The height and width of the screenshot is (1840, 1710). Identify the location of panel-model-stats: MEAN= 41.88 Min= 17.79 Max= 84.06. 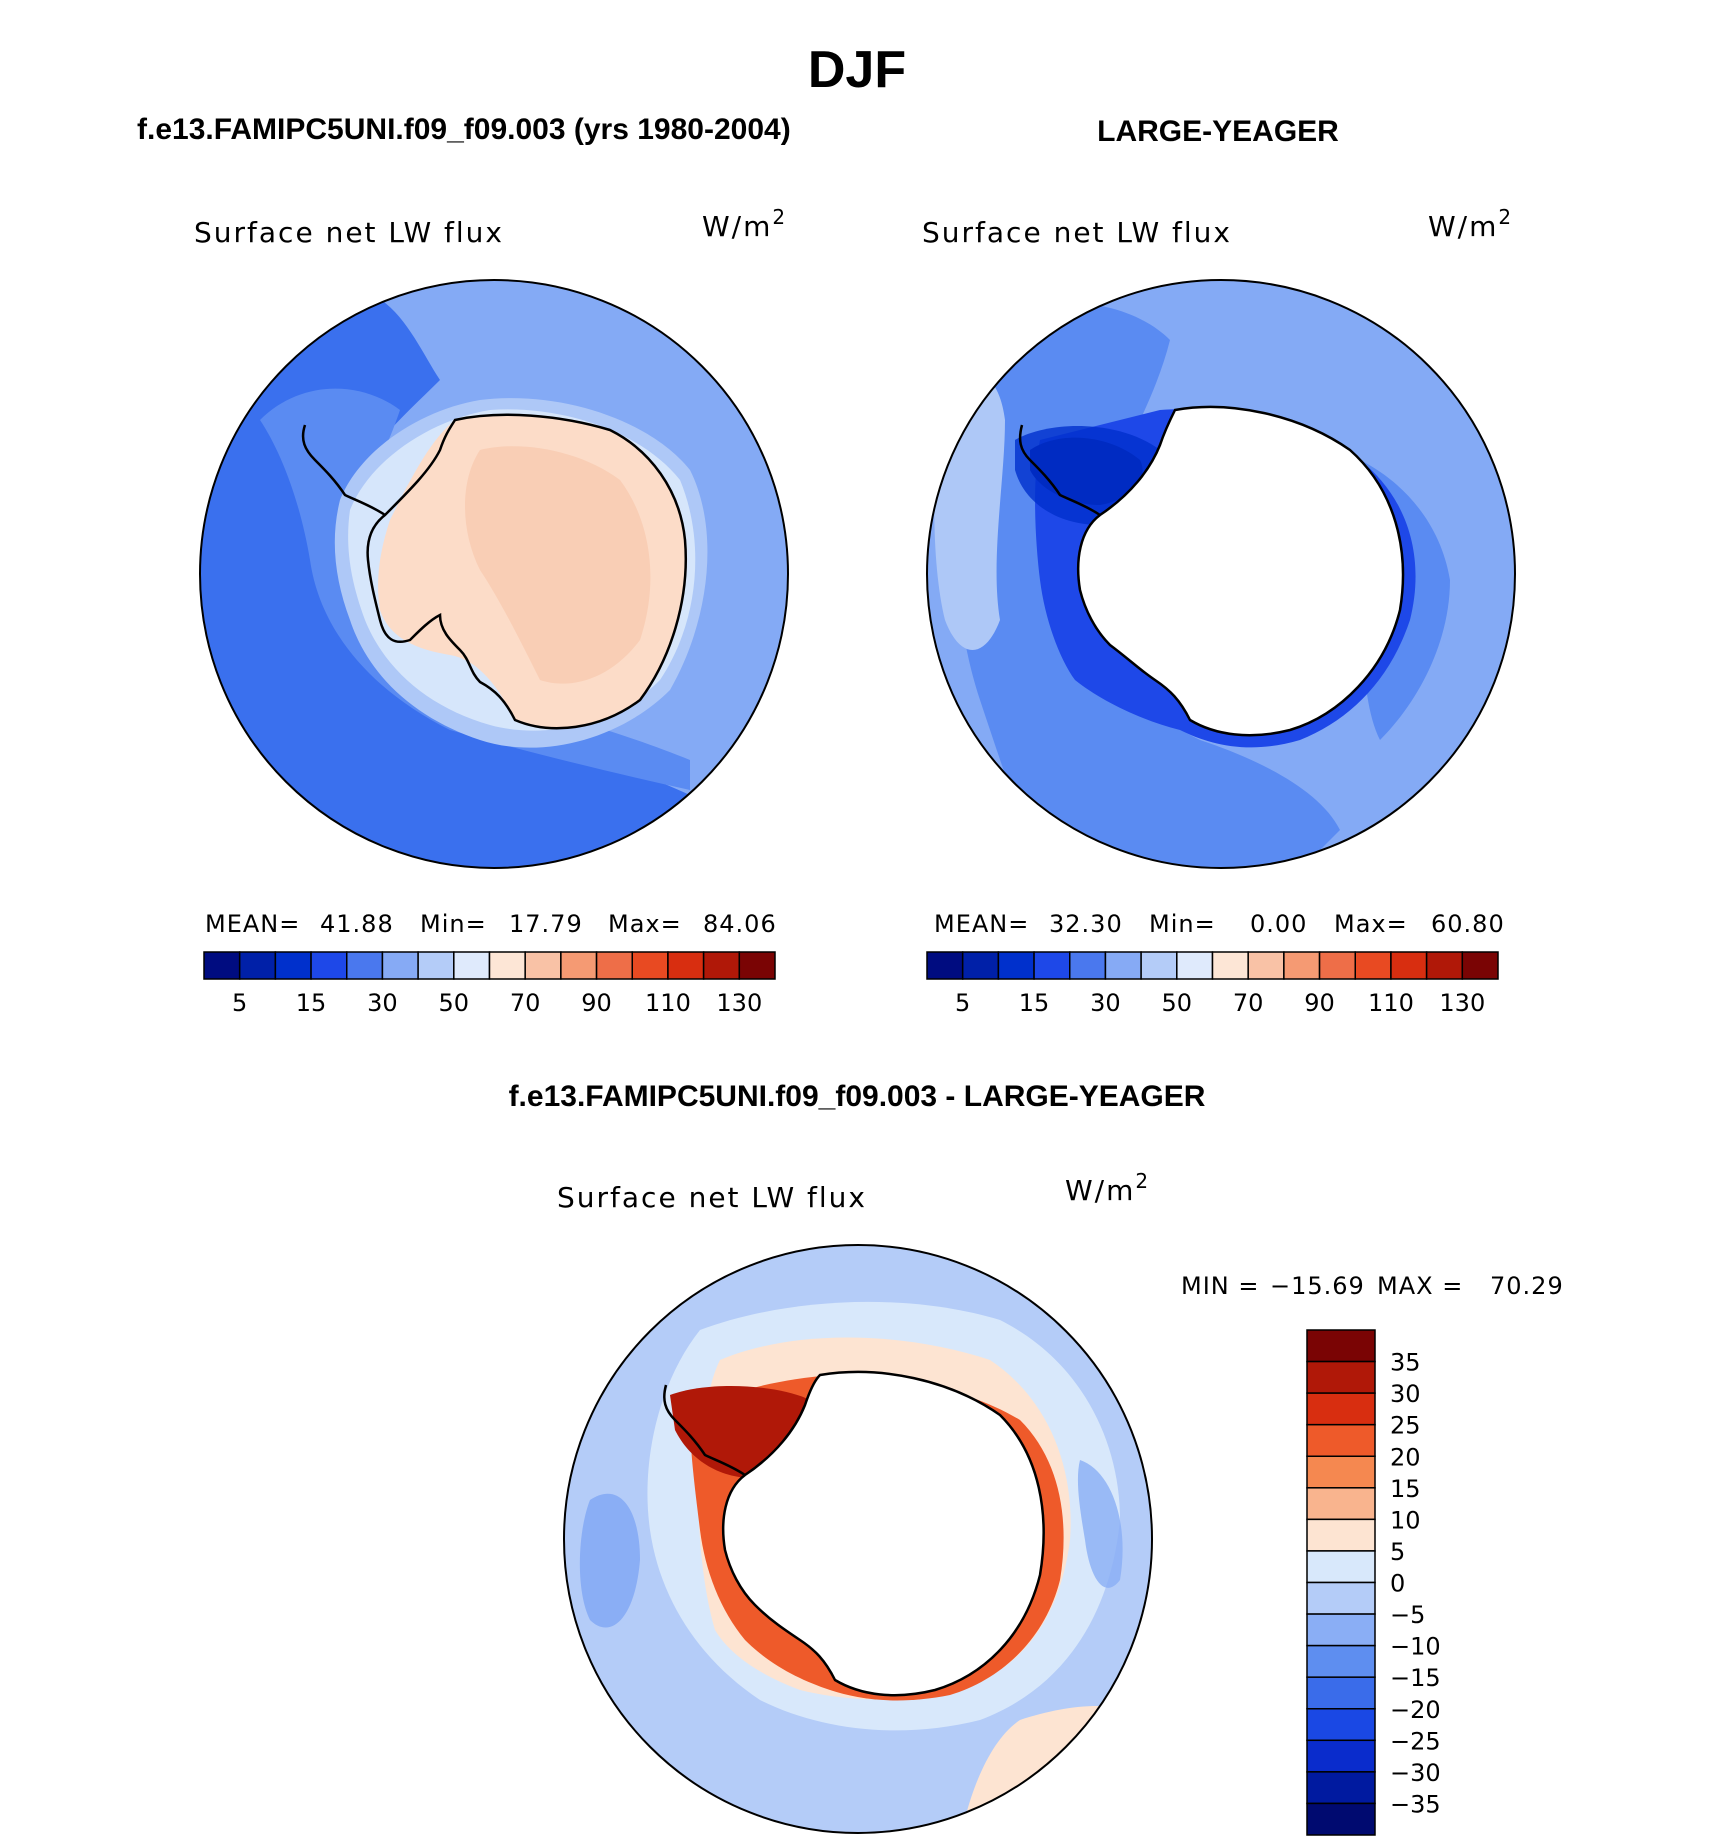
(491, 924).